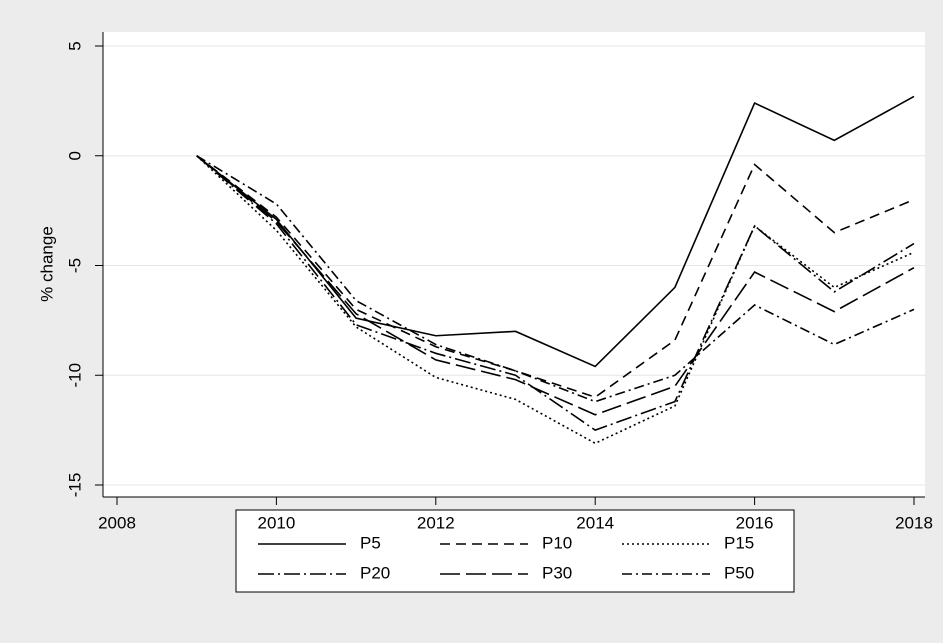 This screenshot has width=943, height=643. Describe the element at coordinates (755, 522) in the screenshot. I see `x-tick-label: 2016` at that location.